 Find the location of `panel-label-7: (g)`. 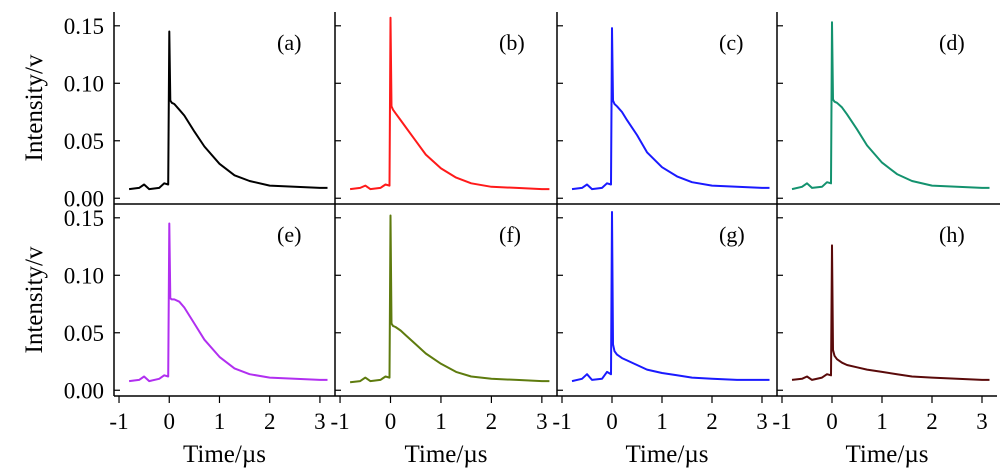

panel-label-7: (g) is located at coordinates (732, 234).